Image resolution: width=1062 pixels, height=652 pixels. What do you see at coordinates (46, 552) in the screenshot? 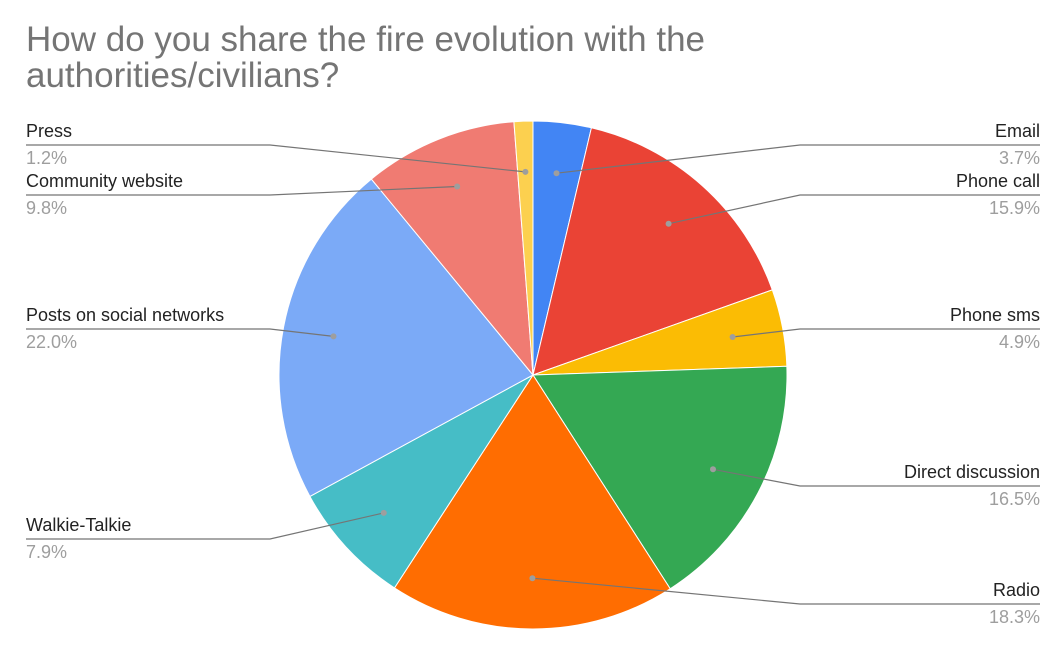
I see `slice-percent: 7.9%` at bounding box center [46, 552].